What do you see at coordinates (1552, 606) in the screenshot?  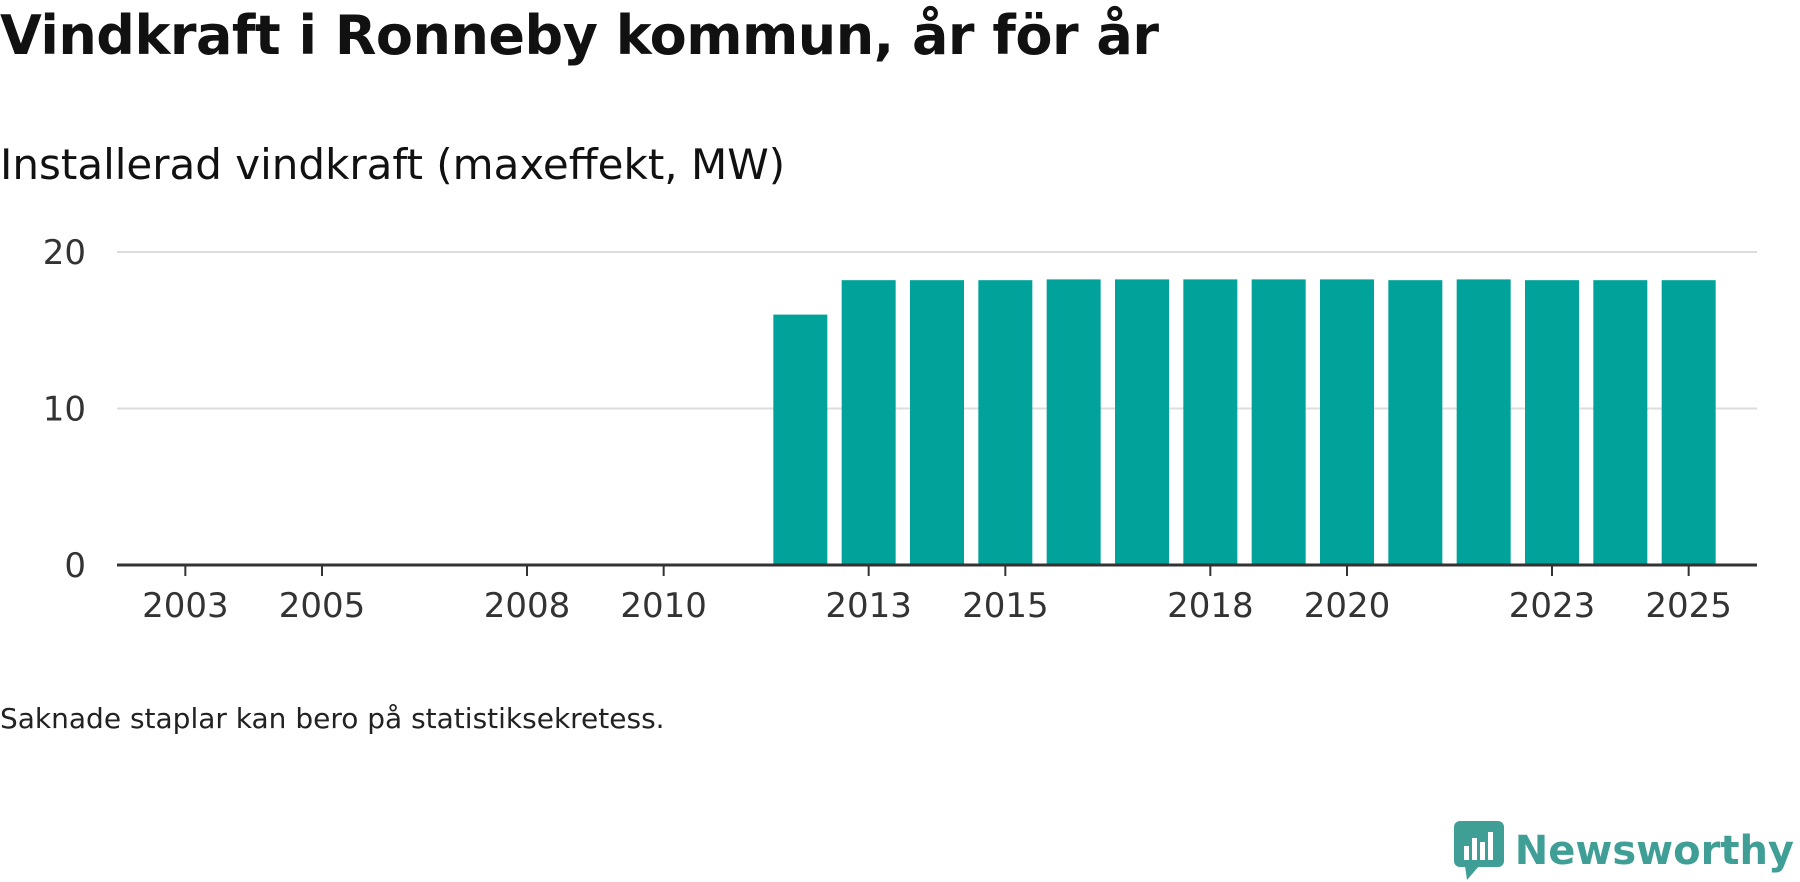 I see `x-tick-label-2023: 2023` at bounding box center [1552, 606].